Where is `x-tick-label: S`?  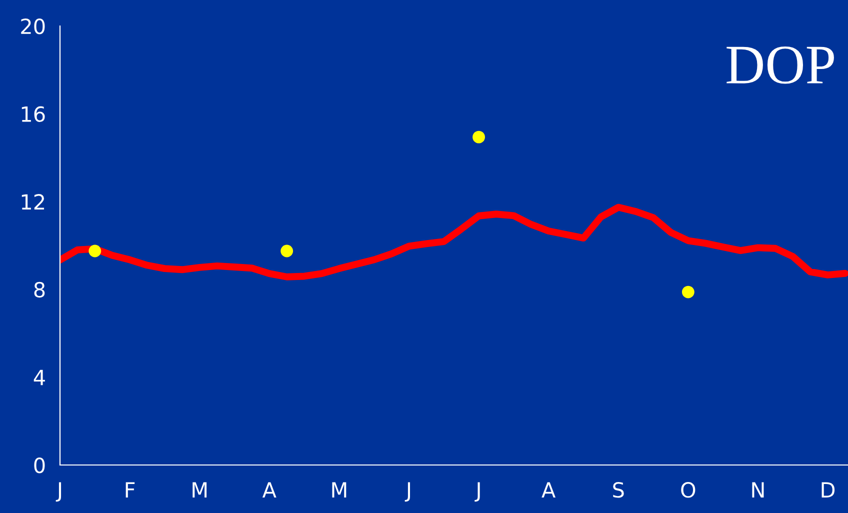
x-tick-label: S is located at coordinates (618, 490).